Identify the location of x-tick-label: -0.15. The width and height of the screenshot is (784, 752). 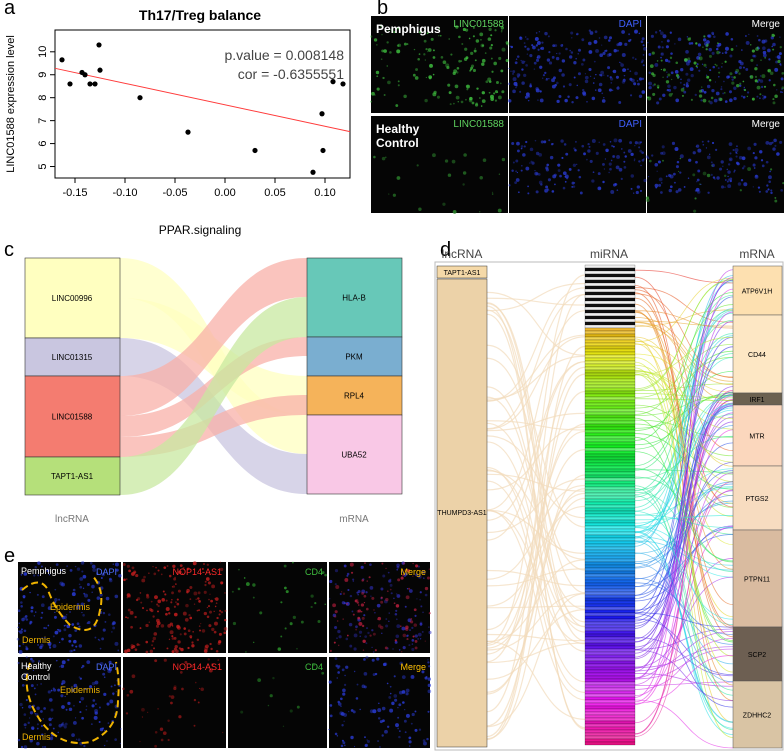
(74, 193).